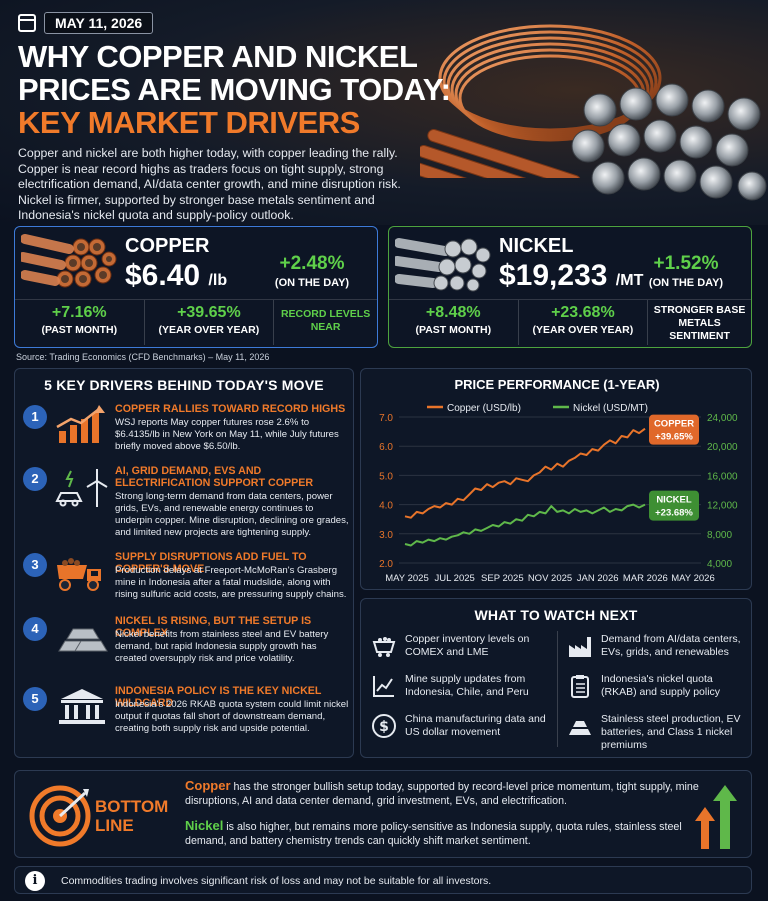 This screenshot has width=768, height=901. I want to click on dollar-icon: $, so click(384, 726).